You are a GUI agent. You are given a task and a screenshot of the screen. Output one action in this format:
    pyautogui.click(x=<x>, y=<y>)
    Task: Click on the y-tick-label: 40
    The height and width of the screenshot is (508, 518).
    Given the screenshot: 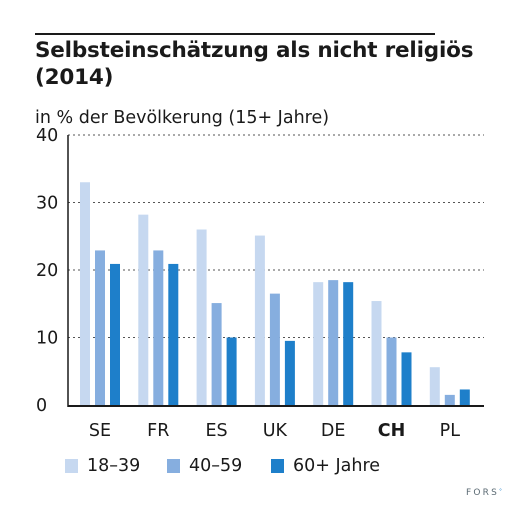 What is the action you would take?
    pyautogui.click(x=47, y=136)
    